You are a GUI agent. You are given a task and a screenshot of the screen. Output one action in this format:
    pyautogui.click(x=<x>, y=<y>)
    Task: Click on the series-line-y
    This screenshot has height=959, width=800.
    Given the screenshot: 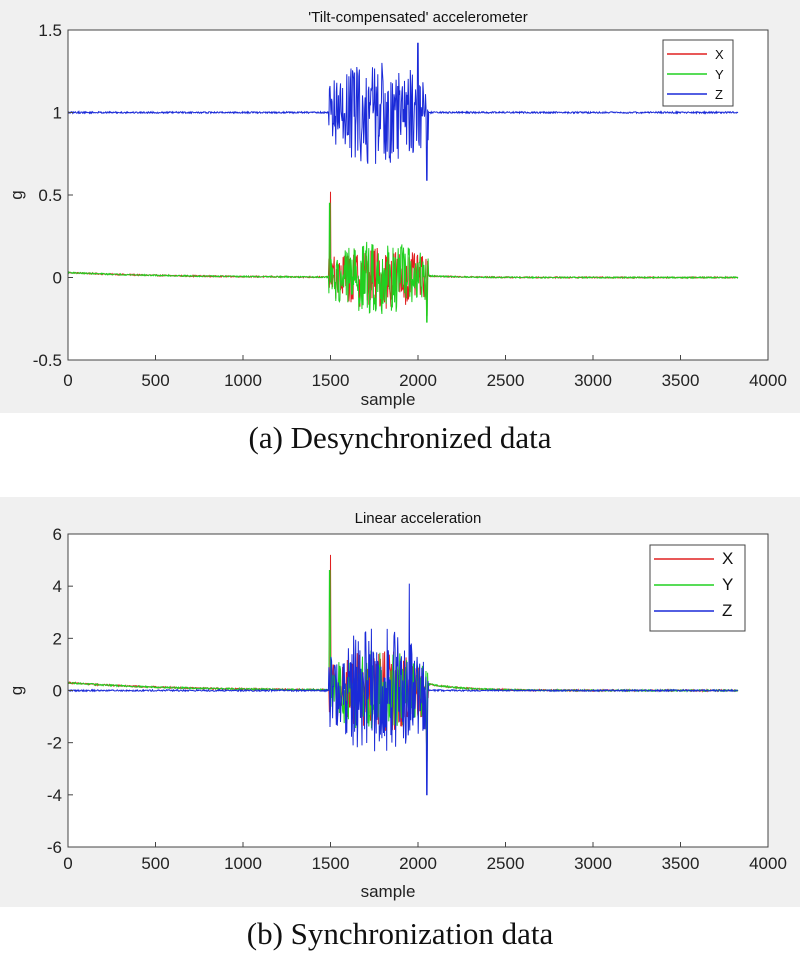 What is the action you would take?
    pyautogui.click(x=403, y=262)
    